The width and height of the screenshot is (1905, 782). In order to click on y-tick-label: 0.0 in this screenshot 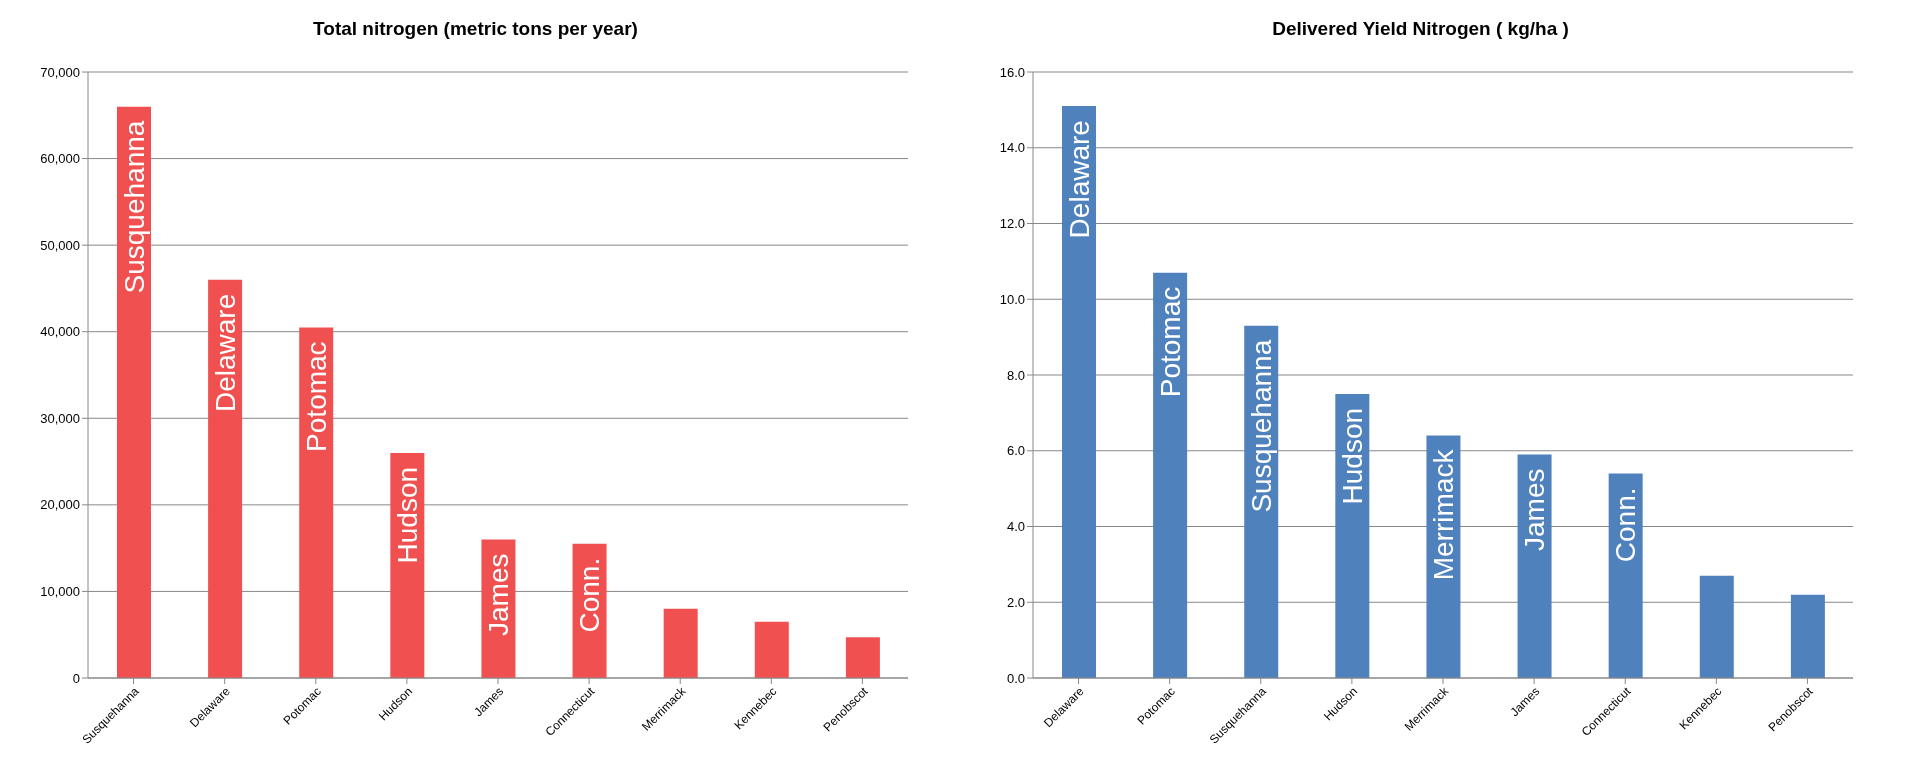, I will do `click(1015, 678)`.